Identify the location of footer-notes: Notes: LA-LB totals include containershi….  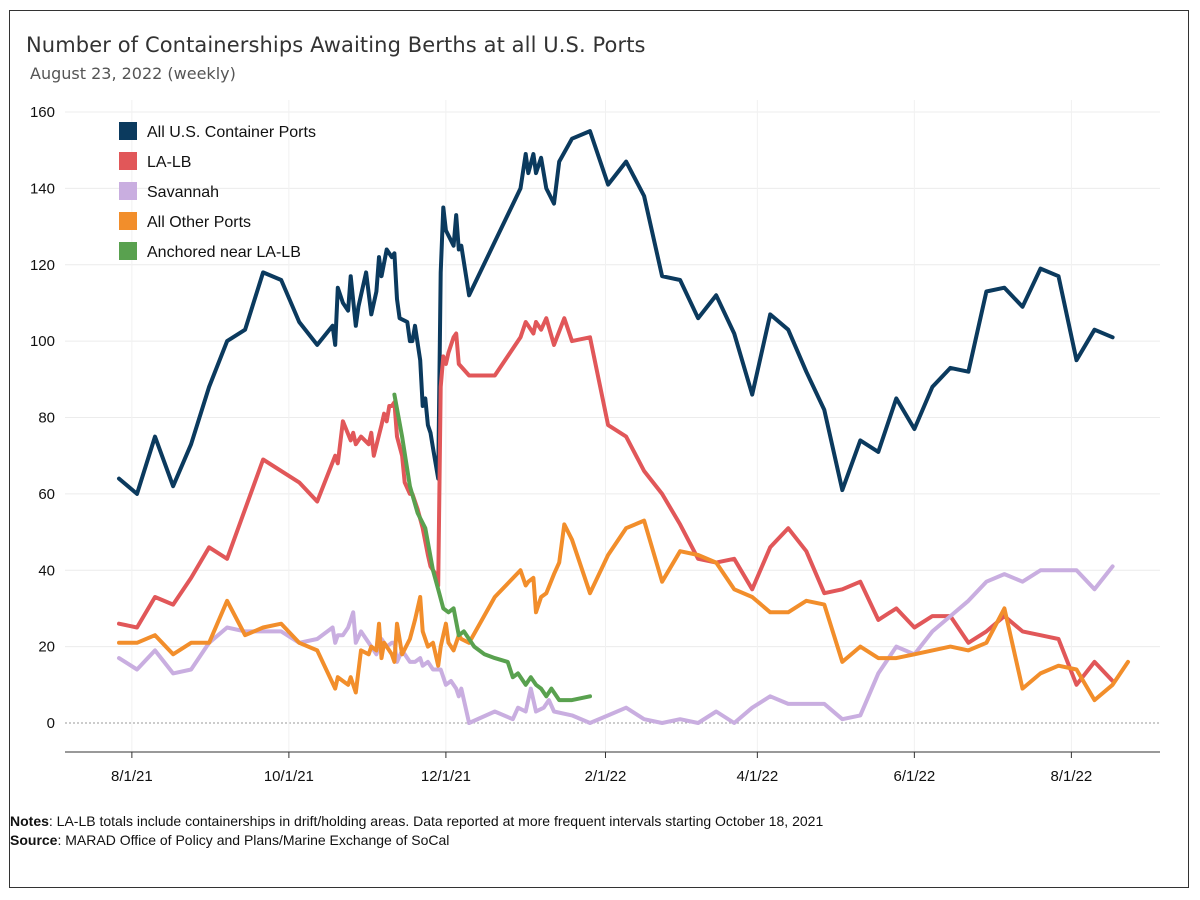
(416, 831).